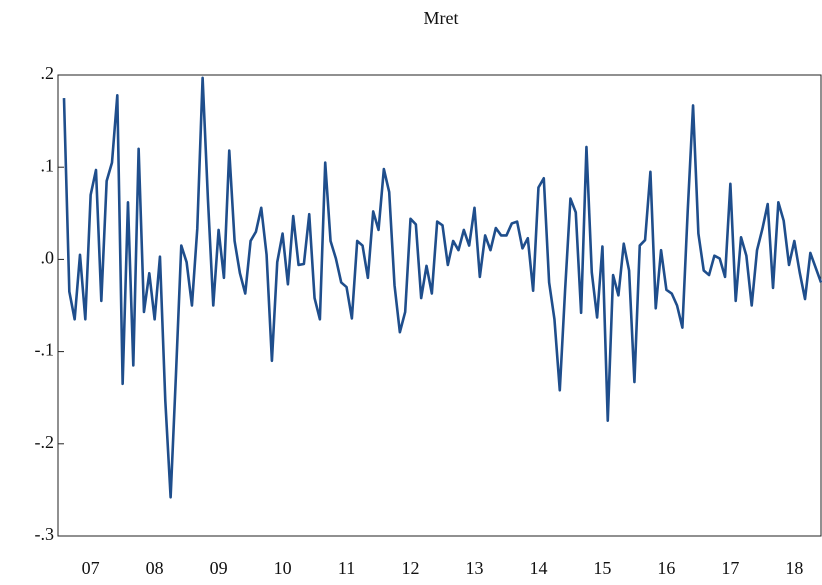 This screenshot has width=822, height=585. I want to click on x-tick-label: 13, so click(474, 568).